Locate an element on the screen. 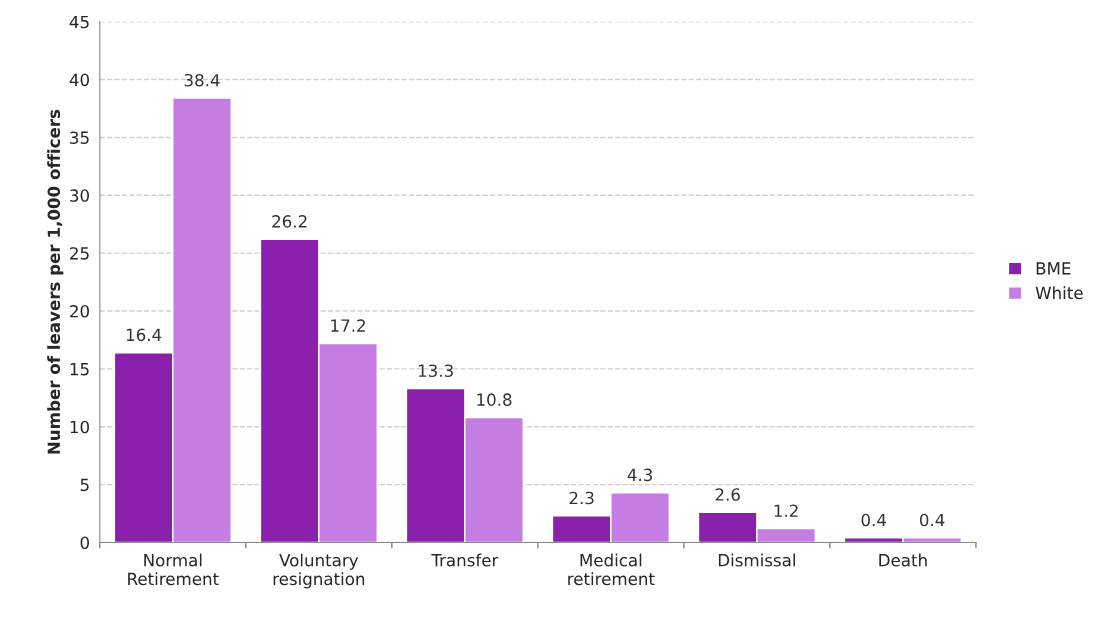 The height and width of the screenshot is (620, 1109). y-tick-label: 0 is located at coordinates (84, 543).